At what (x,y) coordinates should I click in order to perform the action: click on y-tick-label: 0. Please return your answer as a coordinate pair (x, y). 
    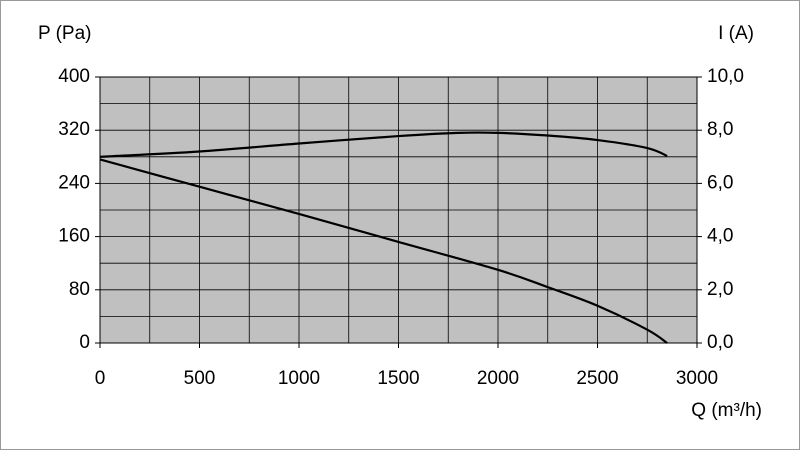
    Looking at the image, I should click on (84, 342).